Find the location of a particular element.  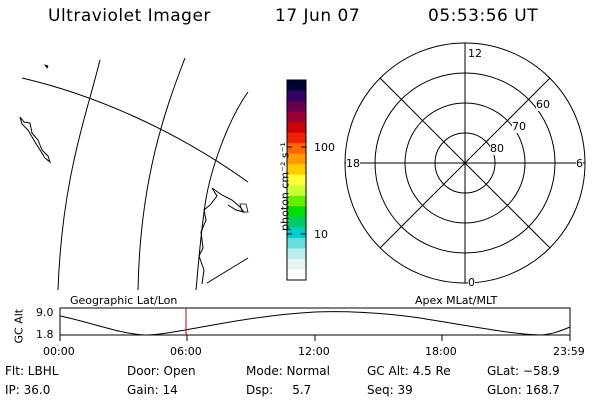

dsp-status: Dsp: 5.7 is located at coordinates (279, 390).